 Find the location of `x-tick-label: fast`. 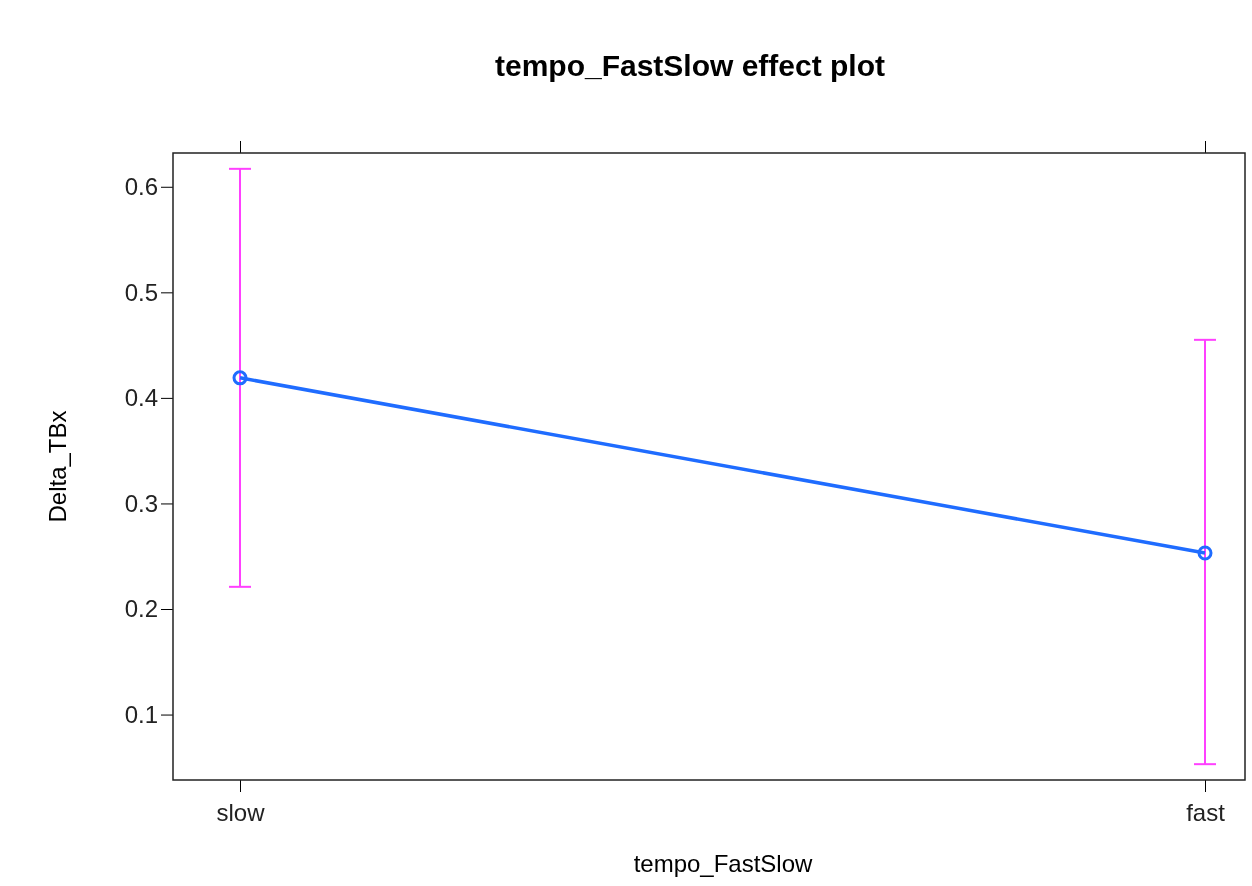

x-tick-label: fast is located at coordinates (1206, 813).